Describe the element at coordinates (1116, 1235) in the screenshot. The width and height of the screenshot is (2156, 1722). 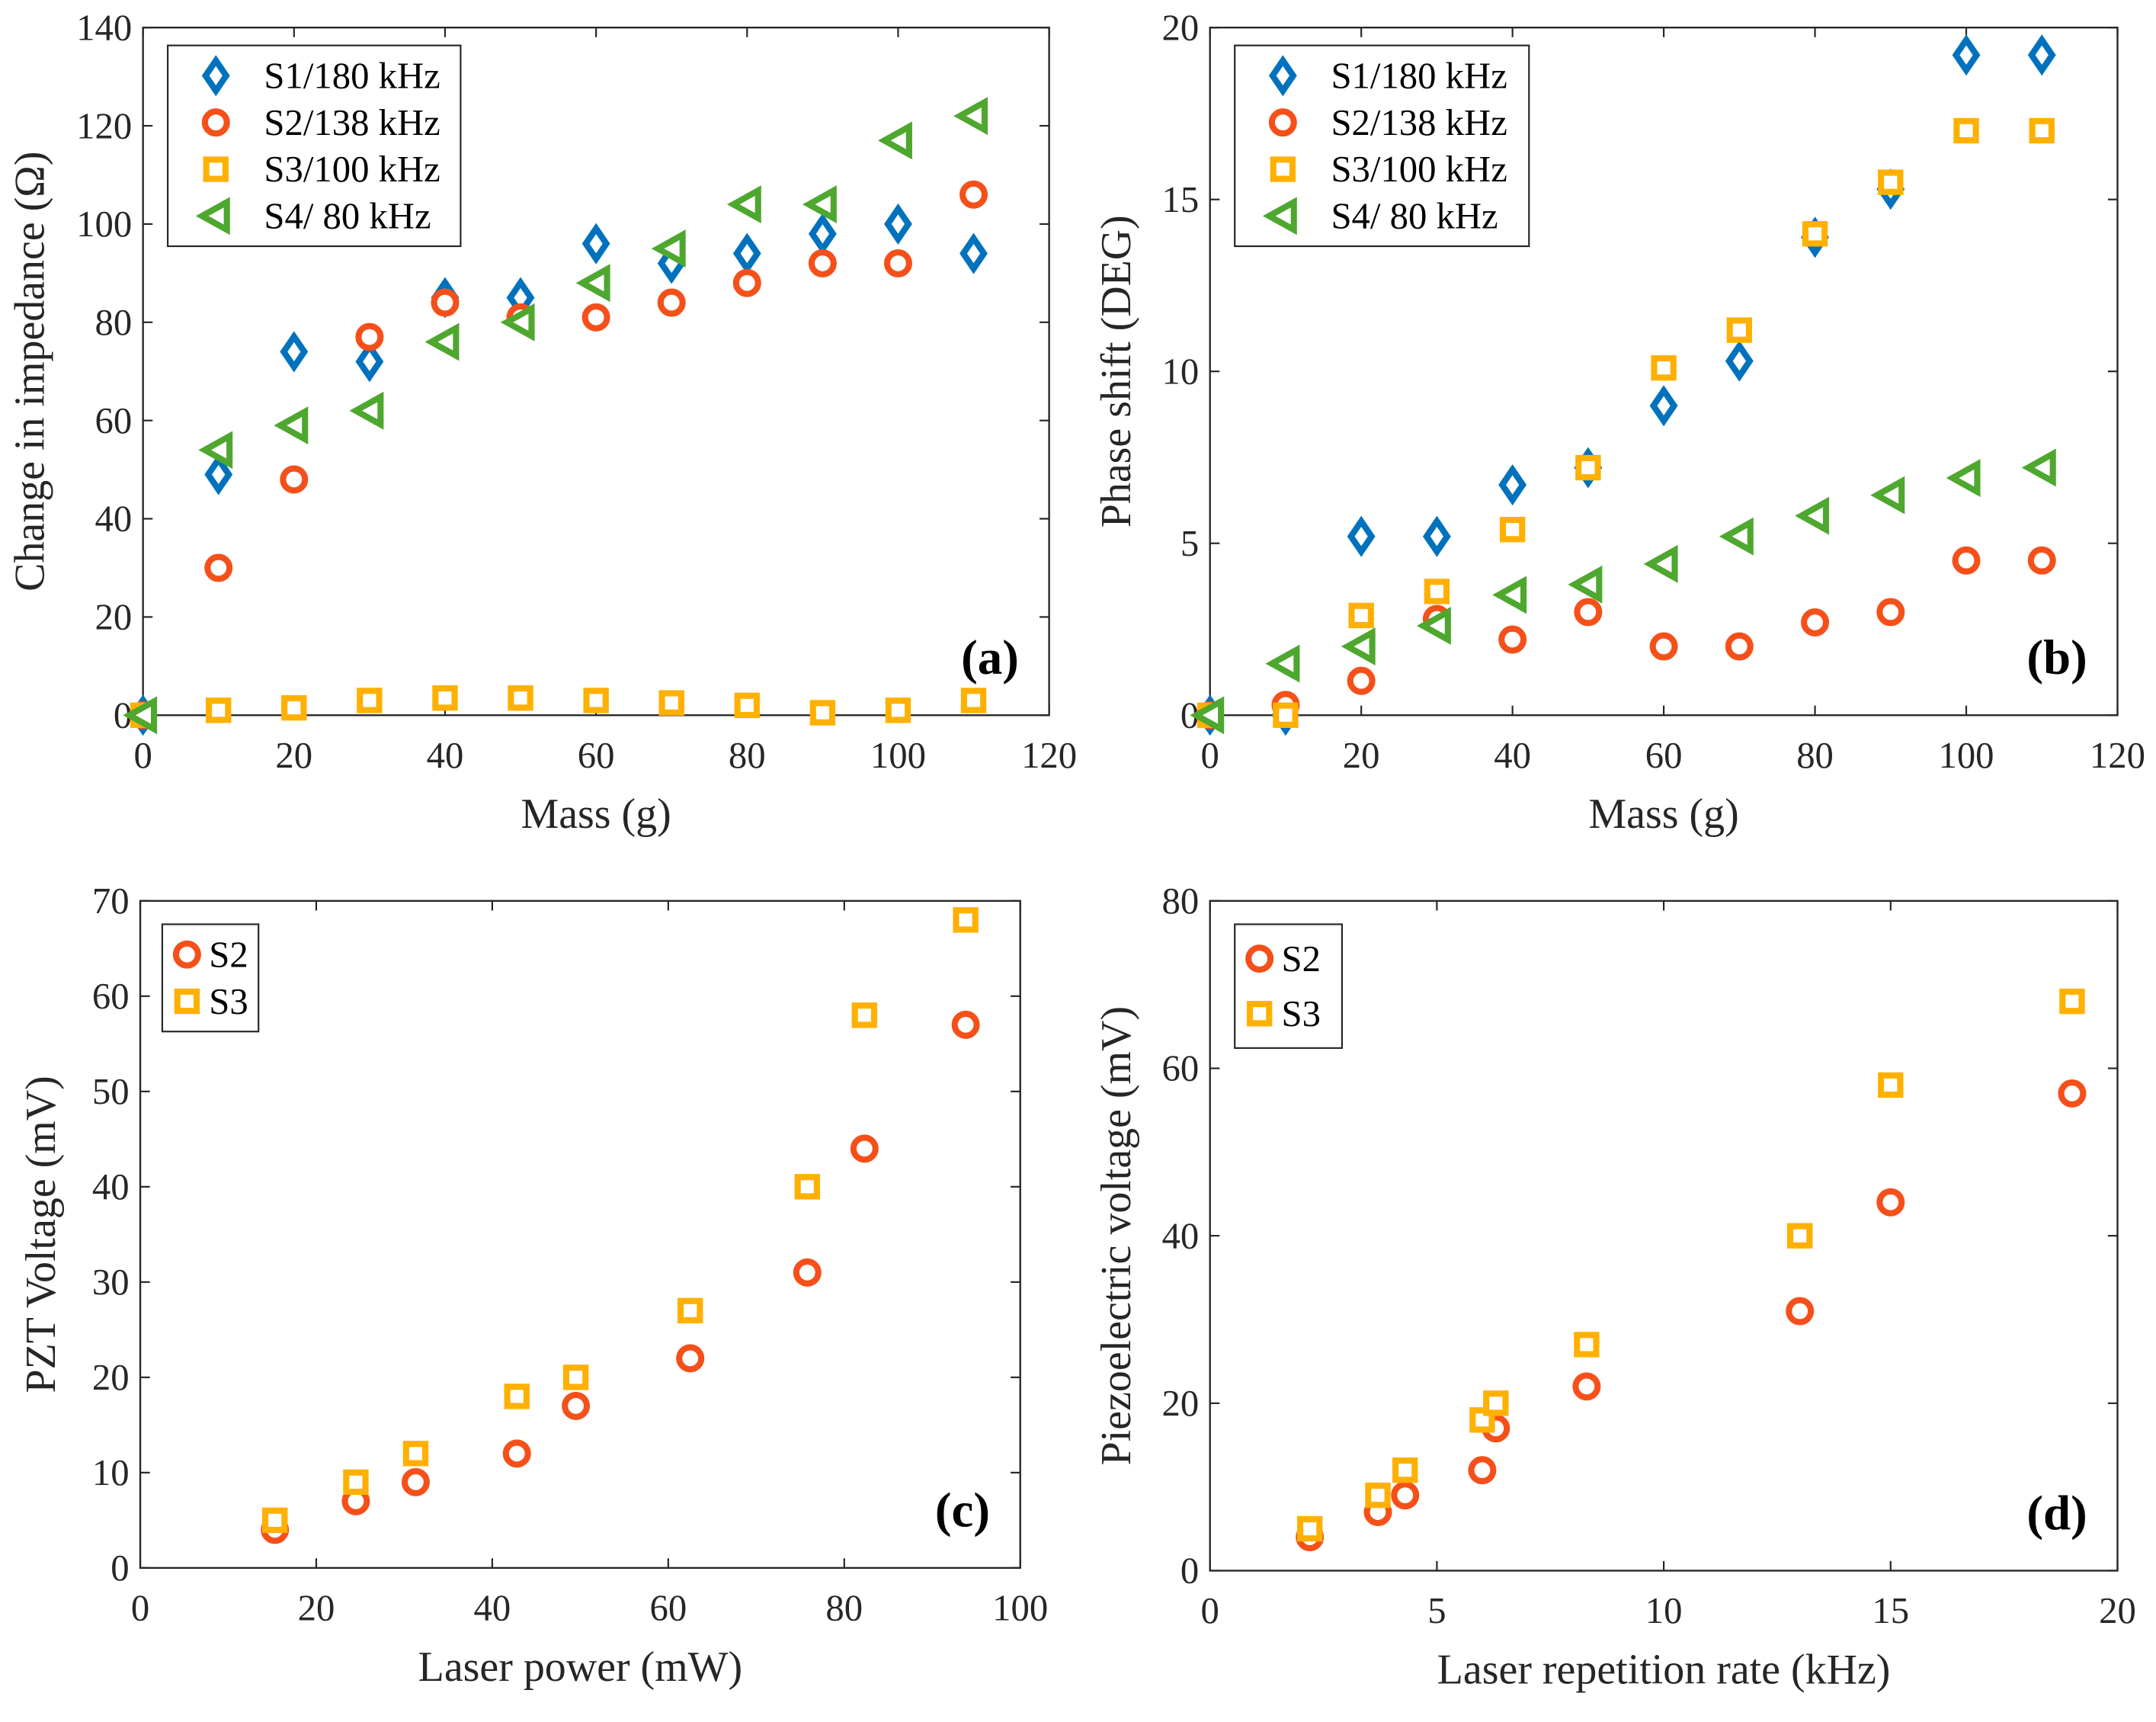
I see `y-axis-label: Piezoelectric voltage (mV)` at that location.